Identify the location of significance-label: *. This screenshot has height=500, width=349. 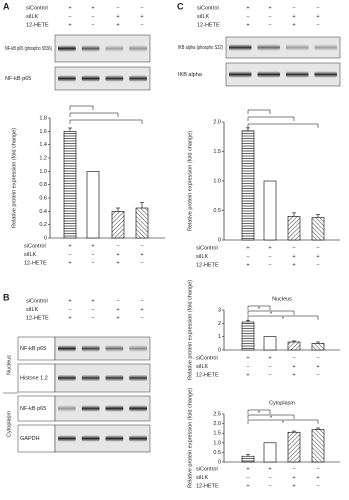
(259, 413).